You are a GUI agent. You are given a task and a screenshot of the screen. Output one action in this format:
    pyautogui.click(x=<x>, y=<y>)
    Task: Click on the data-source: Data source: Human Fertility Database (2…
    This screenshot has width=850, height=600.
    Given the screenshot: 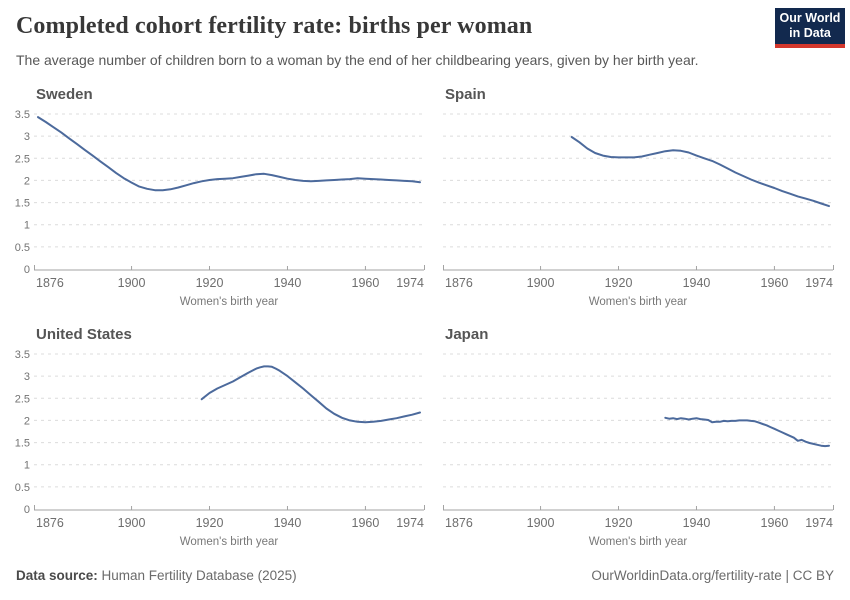 What is the action you would take?
    pyautogui.click(x=156, y=575)
    